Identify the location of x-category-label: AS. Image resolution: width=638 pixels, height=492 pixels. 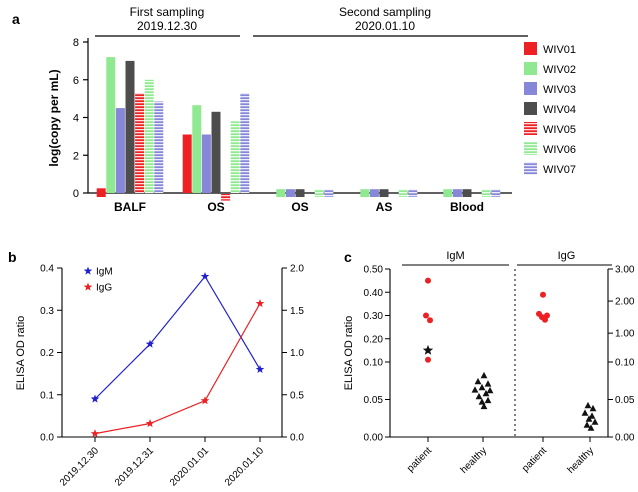
(384, 207).